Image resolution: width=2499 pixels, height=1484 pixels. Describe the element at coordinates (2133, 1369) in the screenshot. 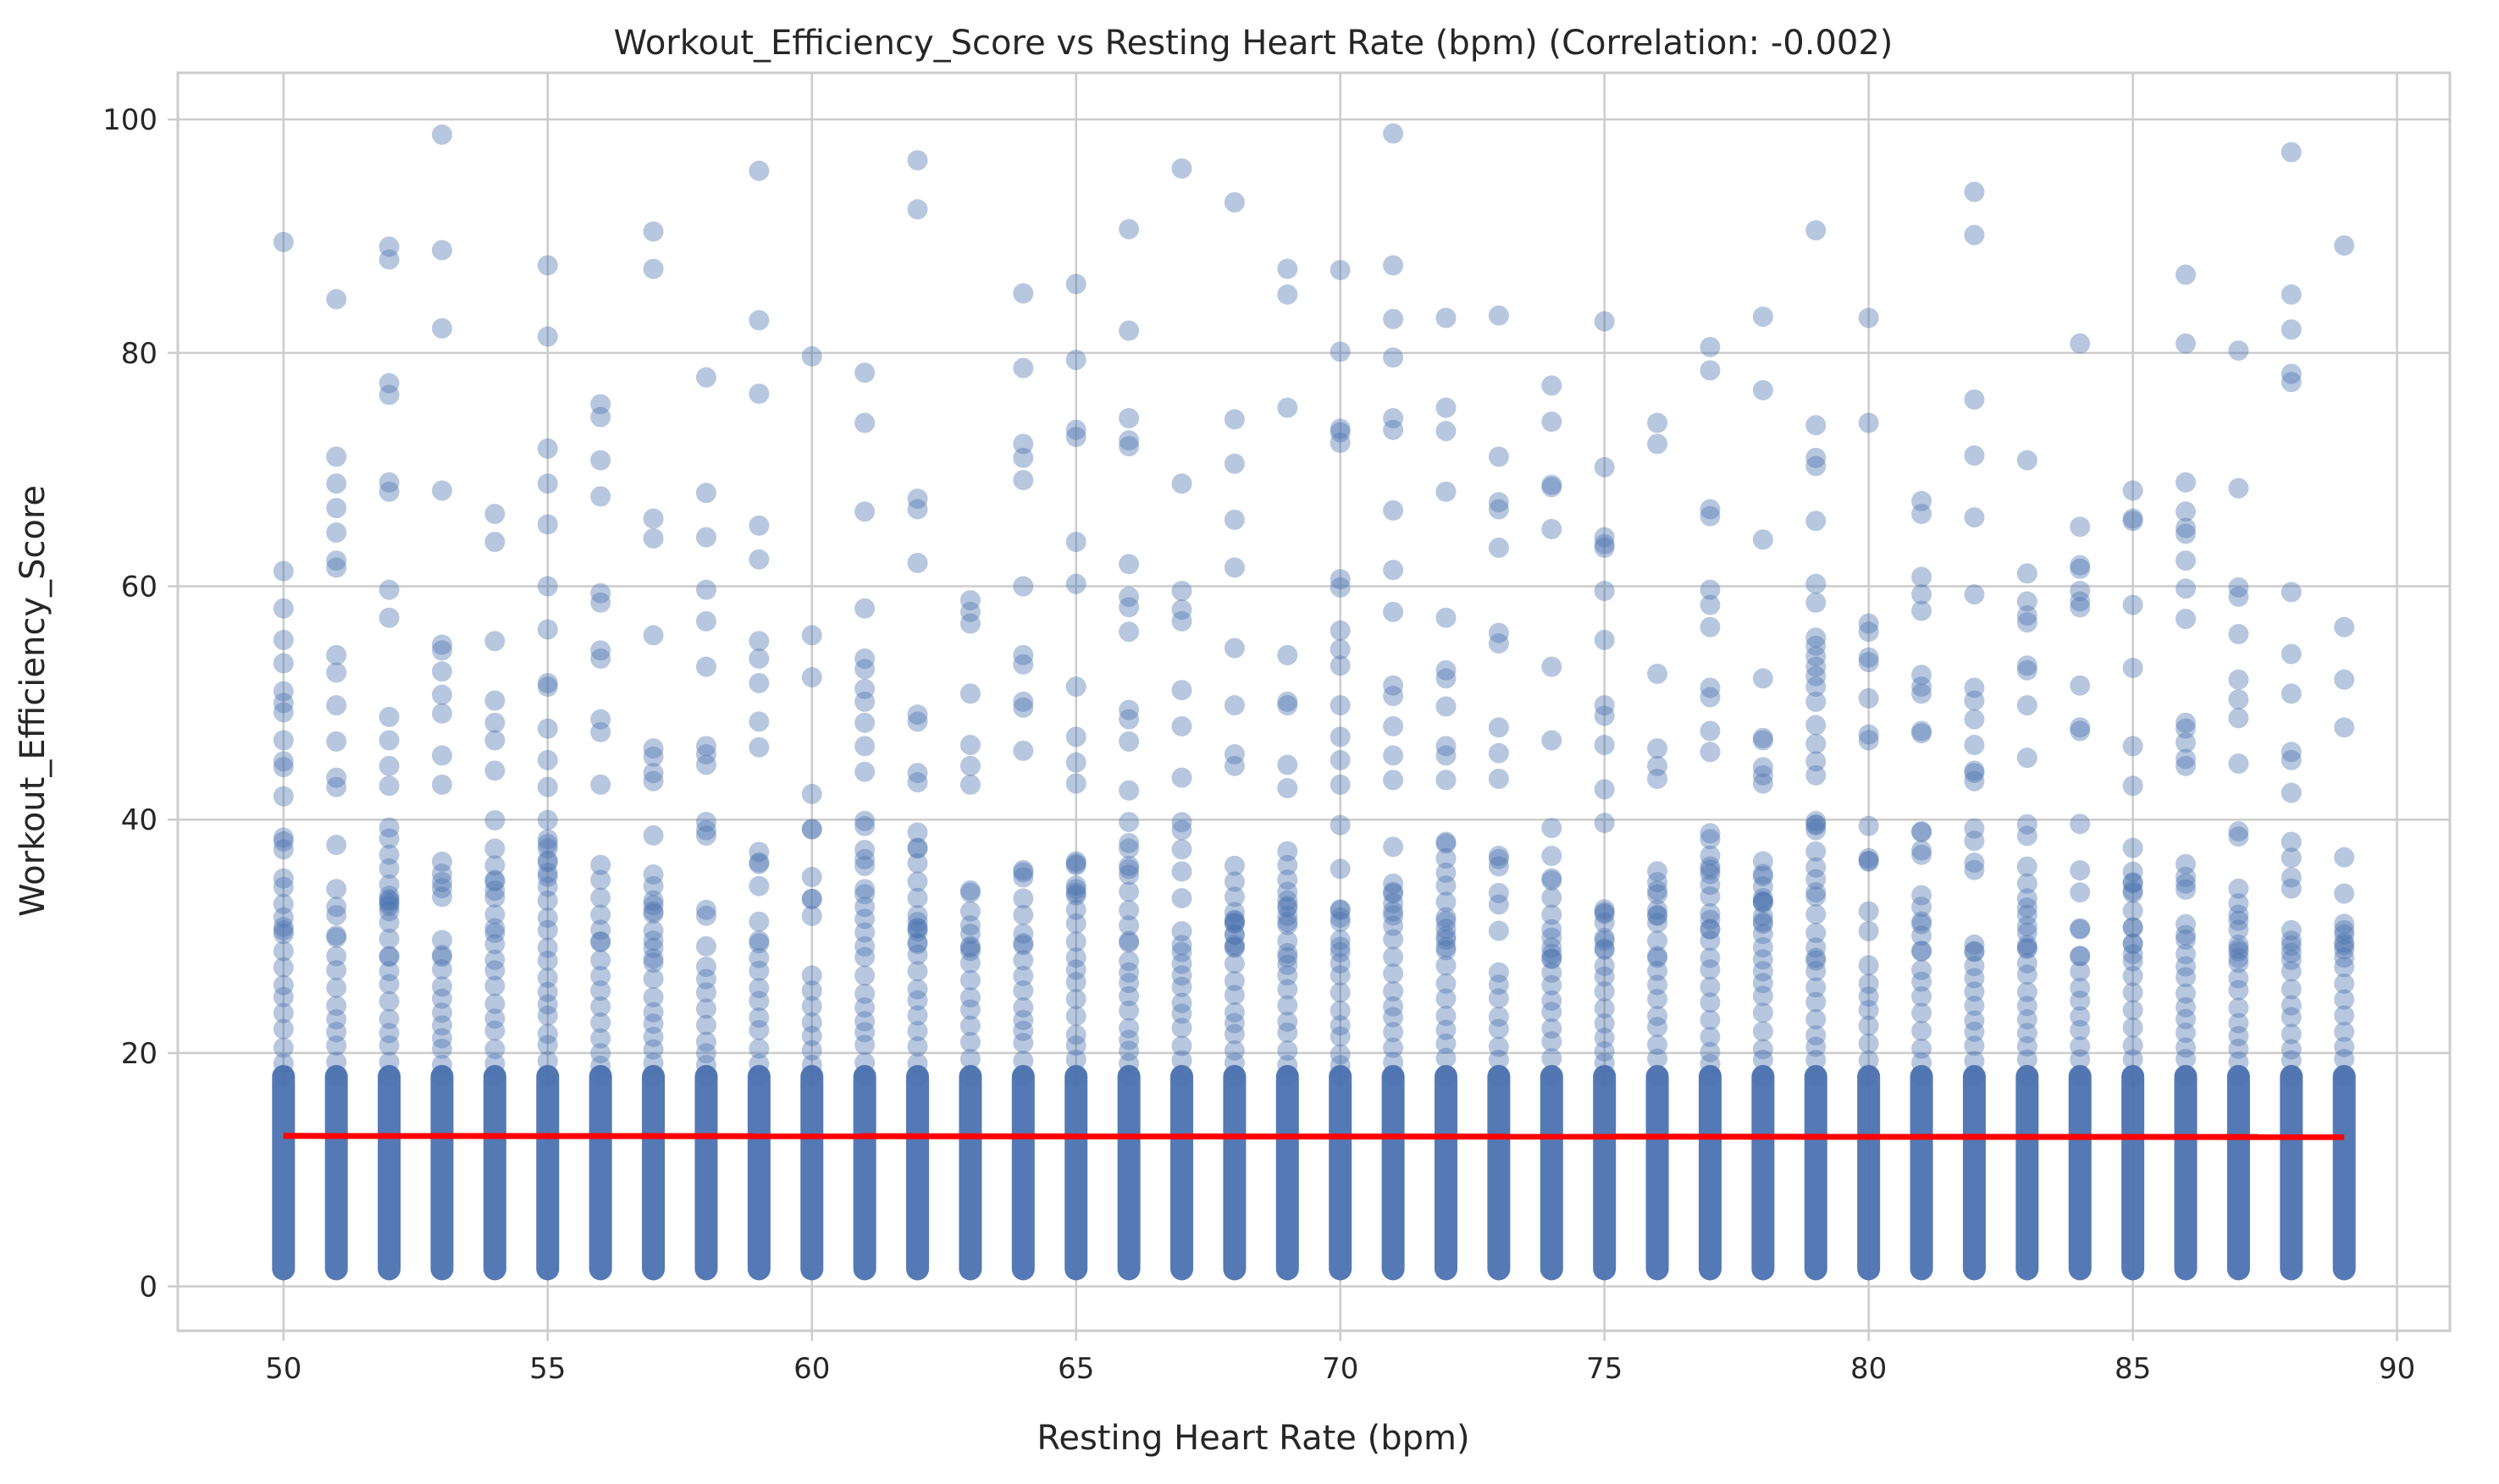

I see `x-tick-label: 85` at that location.